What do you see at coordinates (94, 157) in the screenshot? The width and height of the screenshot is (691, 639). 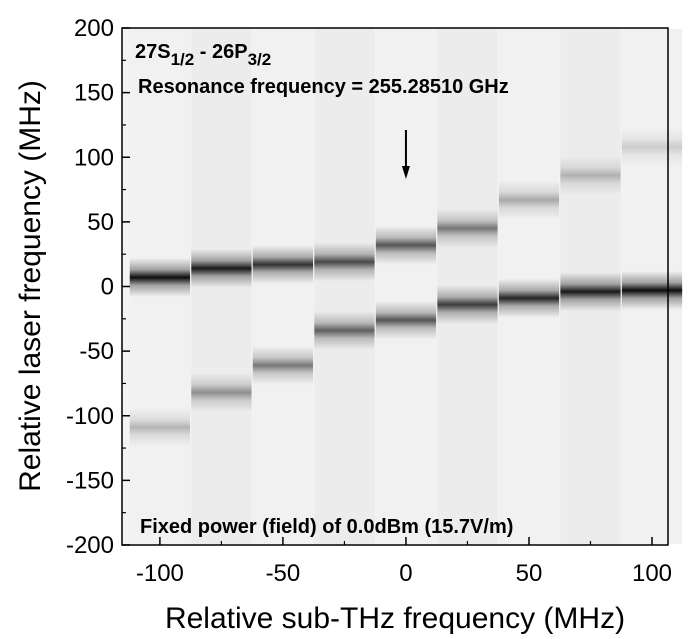 I see `y-tick-label: 100` at bounding box center [94, 157].